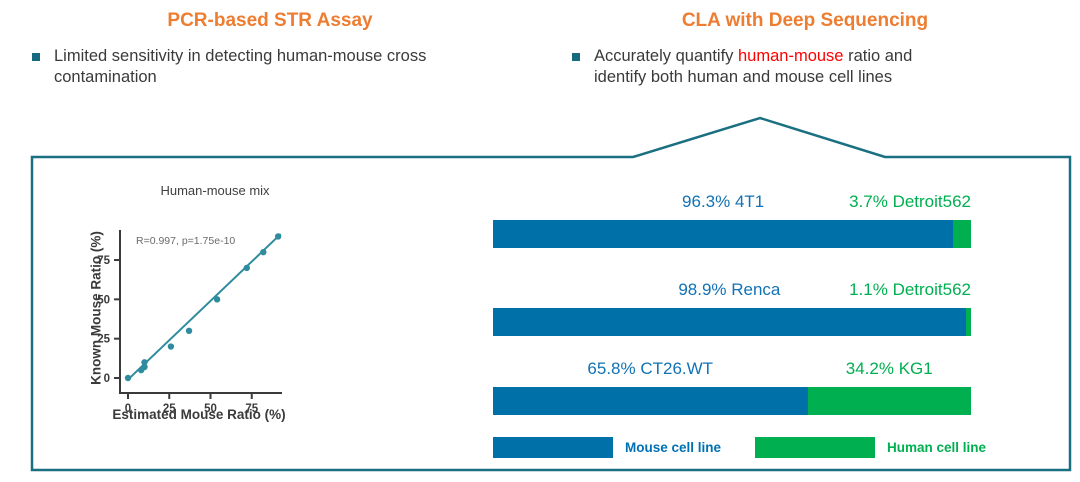 The height and width of the screenshot is (482, 1080). What do you see at coordinates (910, 289) in the screenshot?
I see `human-pct-label: 1.1% Detroit562` at bounding box center [910, 289].